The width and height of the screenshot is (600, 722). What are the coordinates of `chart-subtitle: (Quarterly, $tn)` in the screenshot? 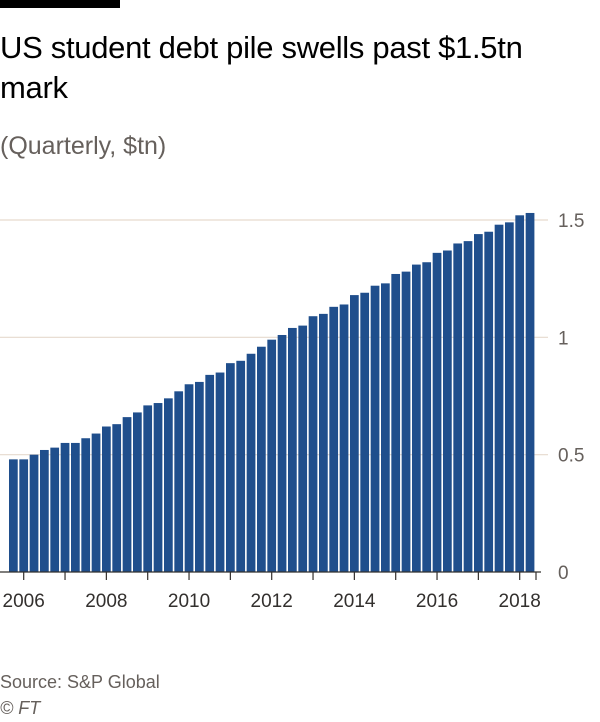 It's located at (83, 146).